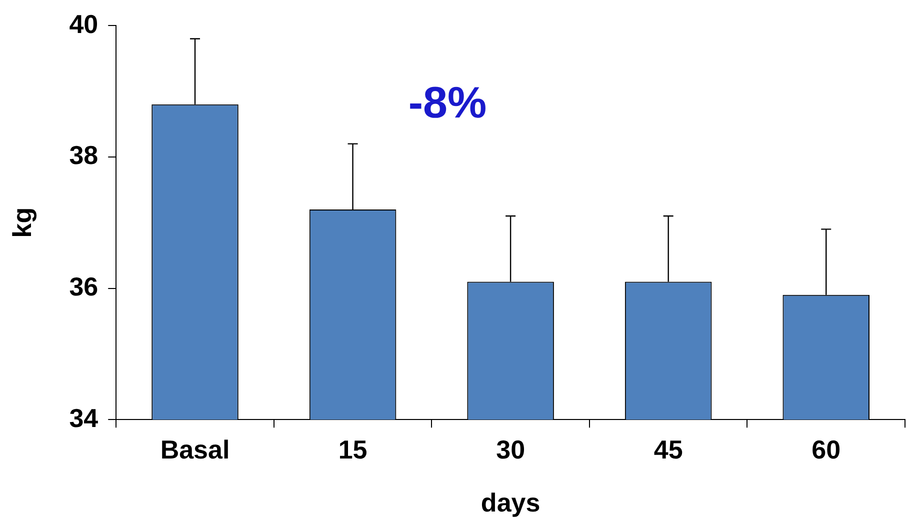 This screenshot has width=907, height=528. I want to click on x-tick-label: 45, so click(668, 449).